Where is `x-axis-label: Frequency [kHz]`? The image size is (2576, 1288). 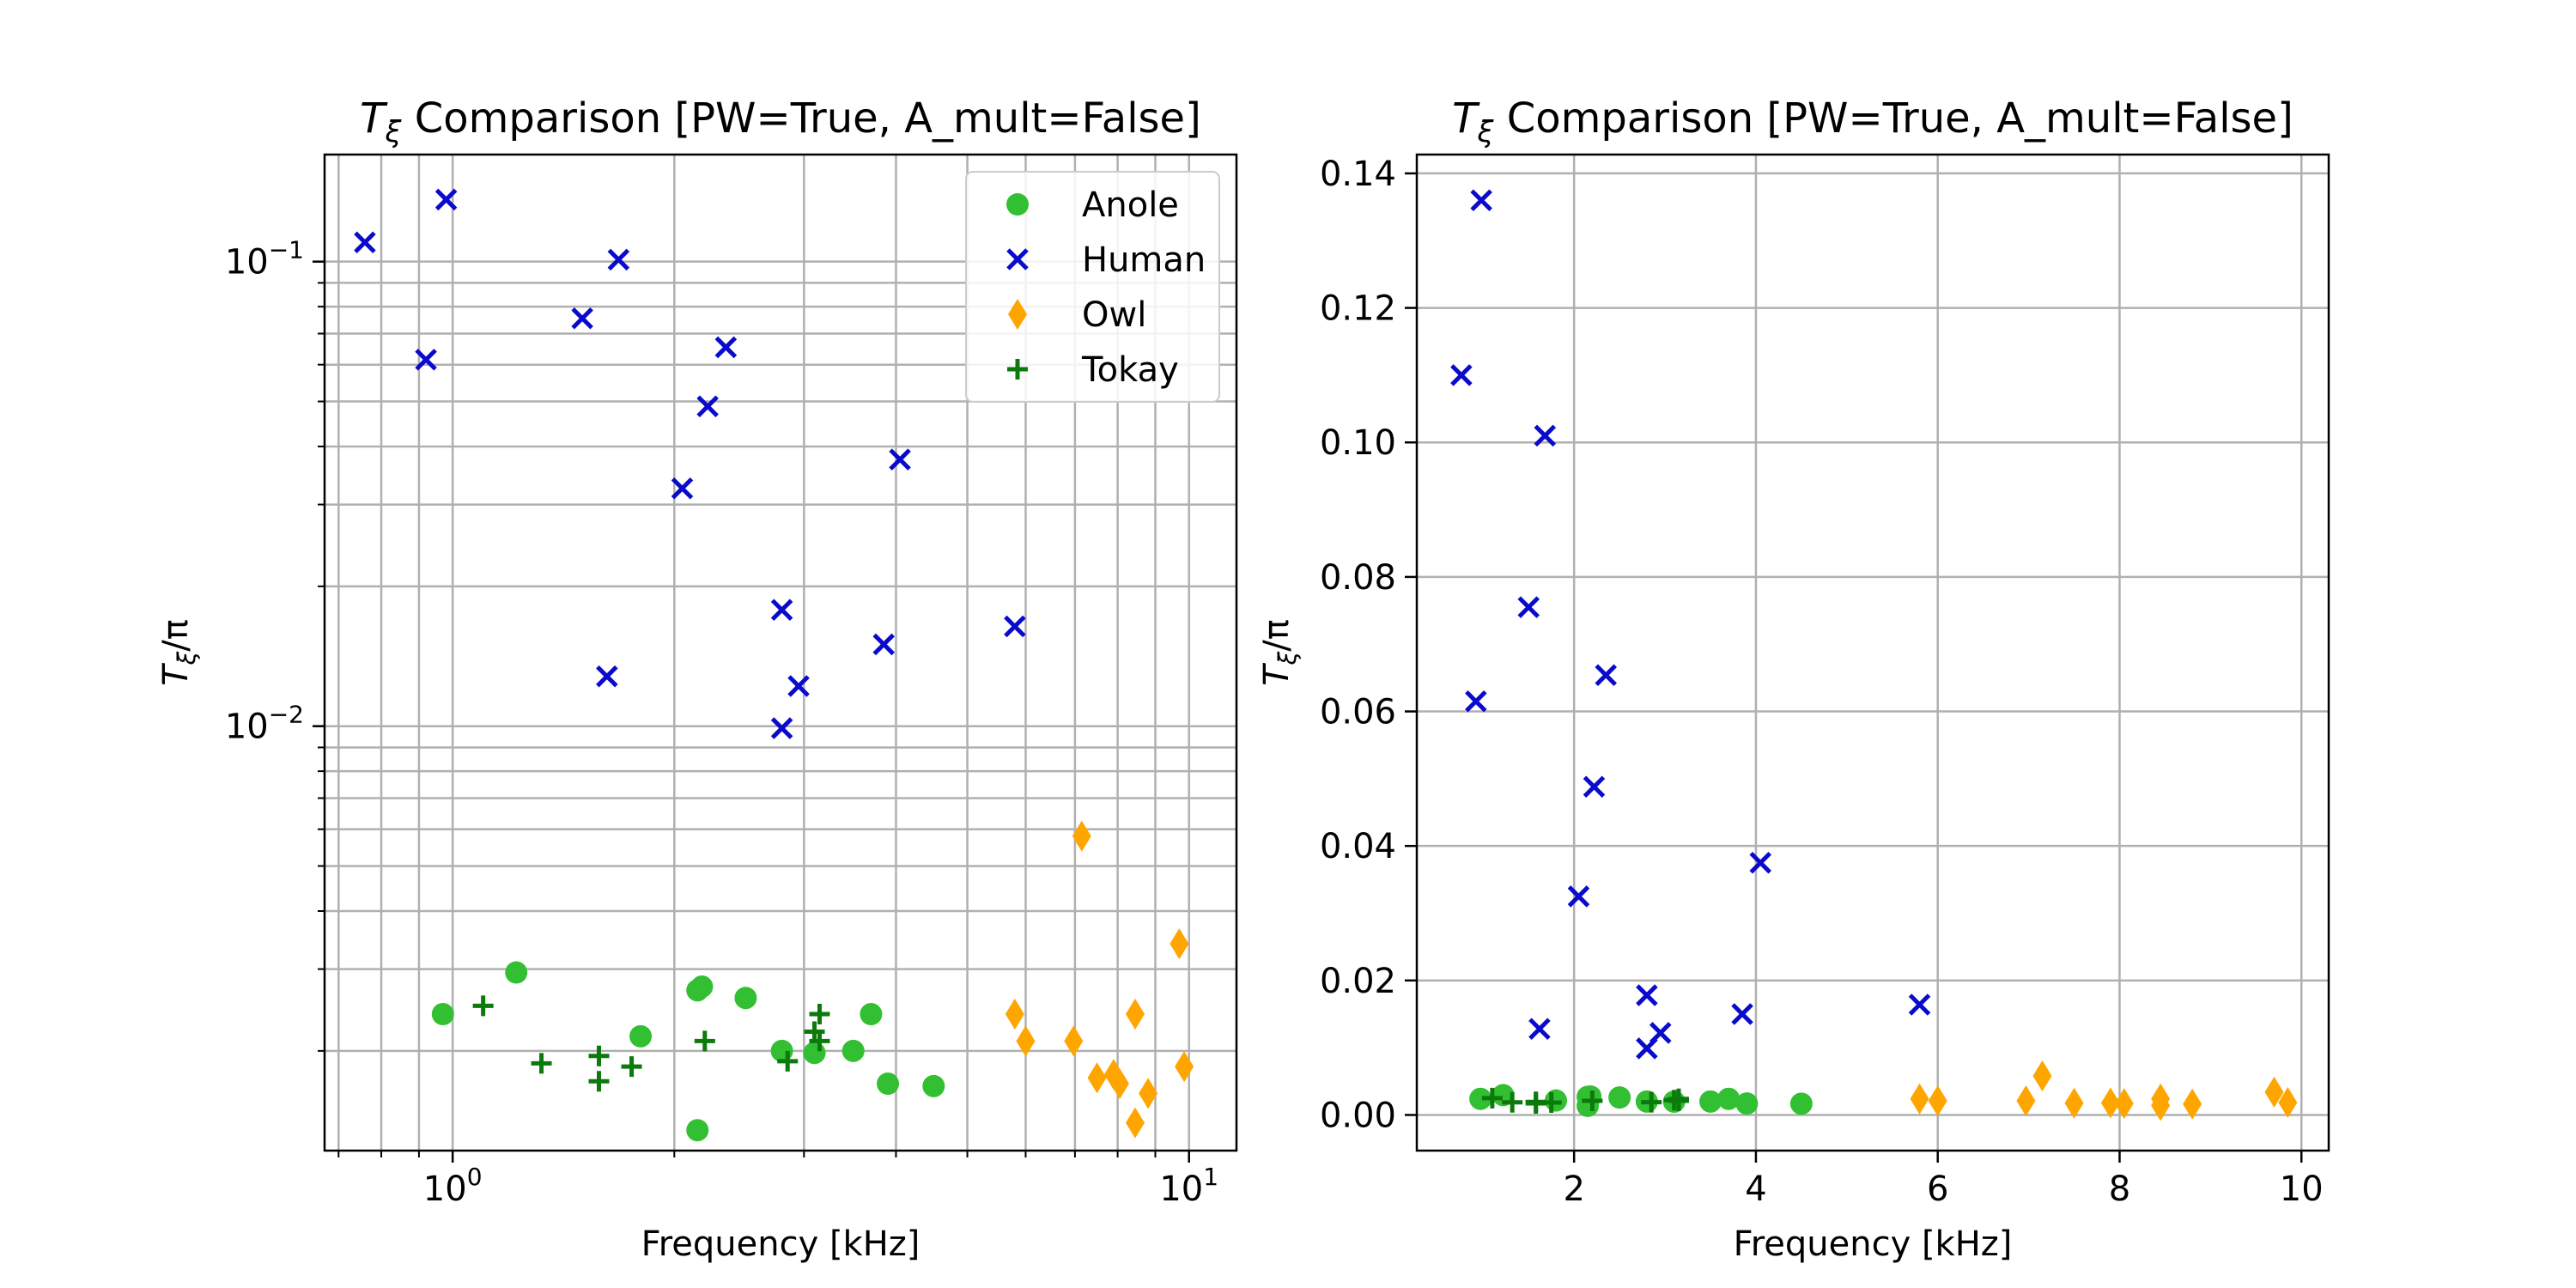
x-axis-label: Frequency [kHz] is located at coordinates (1873, 1244).